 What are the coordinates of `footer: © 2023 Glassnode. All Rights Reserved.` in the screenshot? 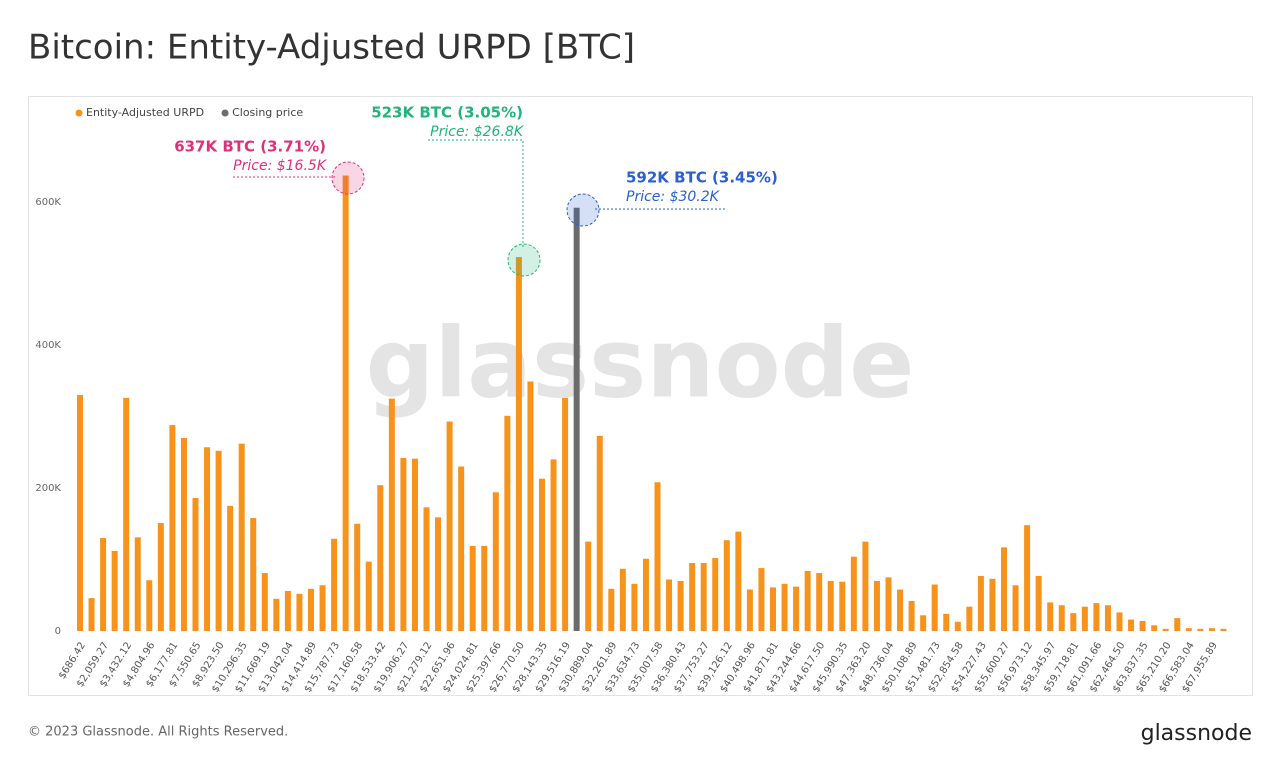 It's located at (158, 732).